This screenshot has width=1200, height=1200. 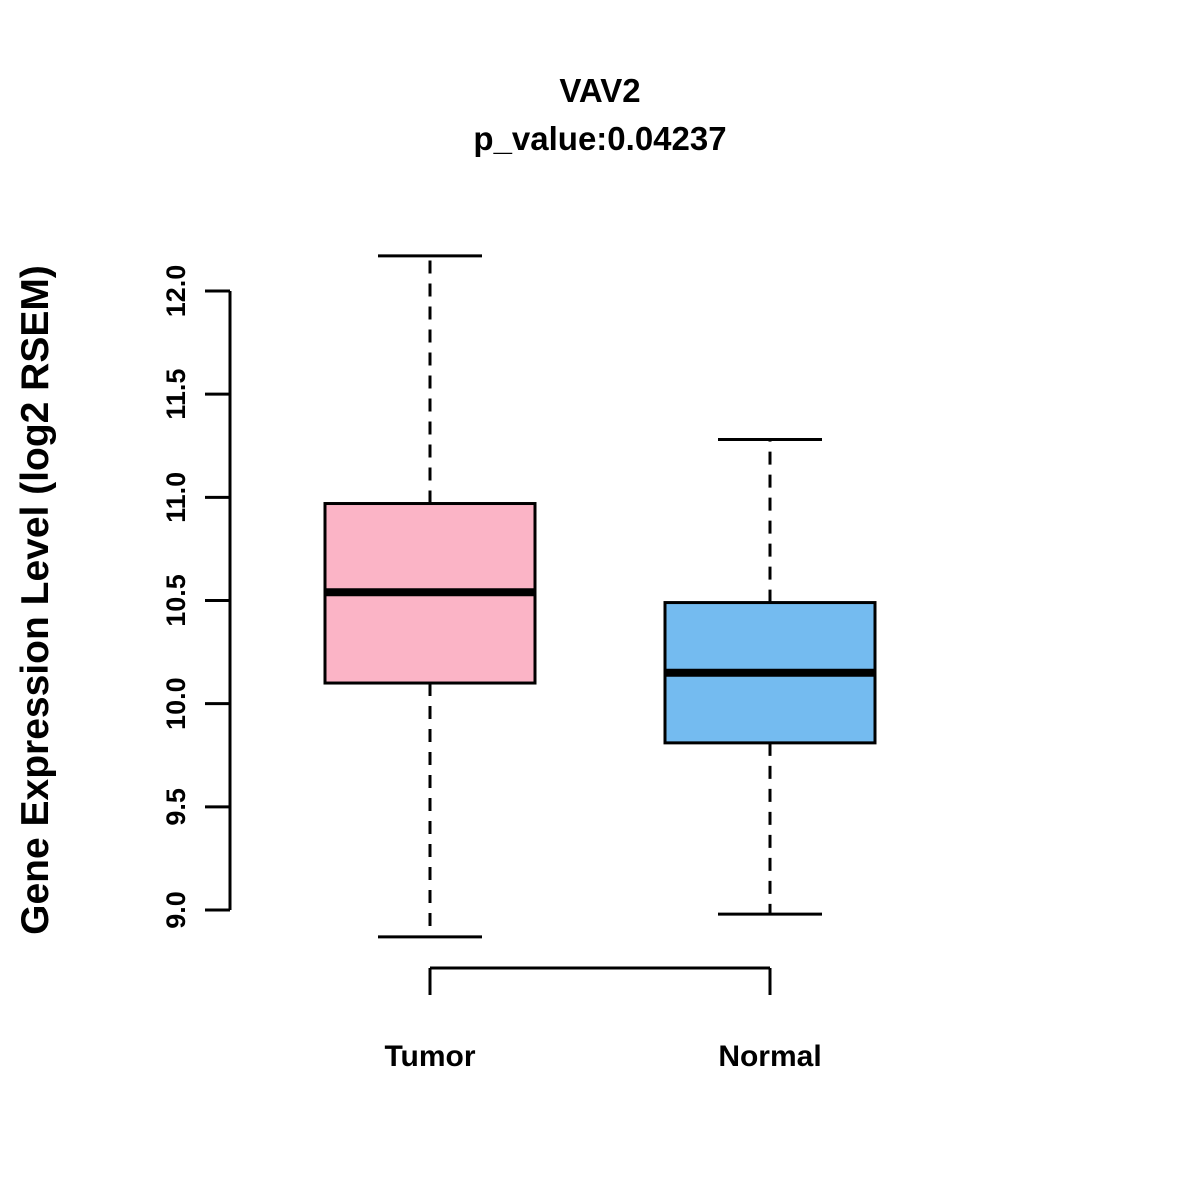 I want to click on y-axis-label: Gene Expression Level (log2 RSEM), so click(x=35, y=600).